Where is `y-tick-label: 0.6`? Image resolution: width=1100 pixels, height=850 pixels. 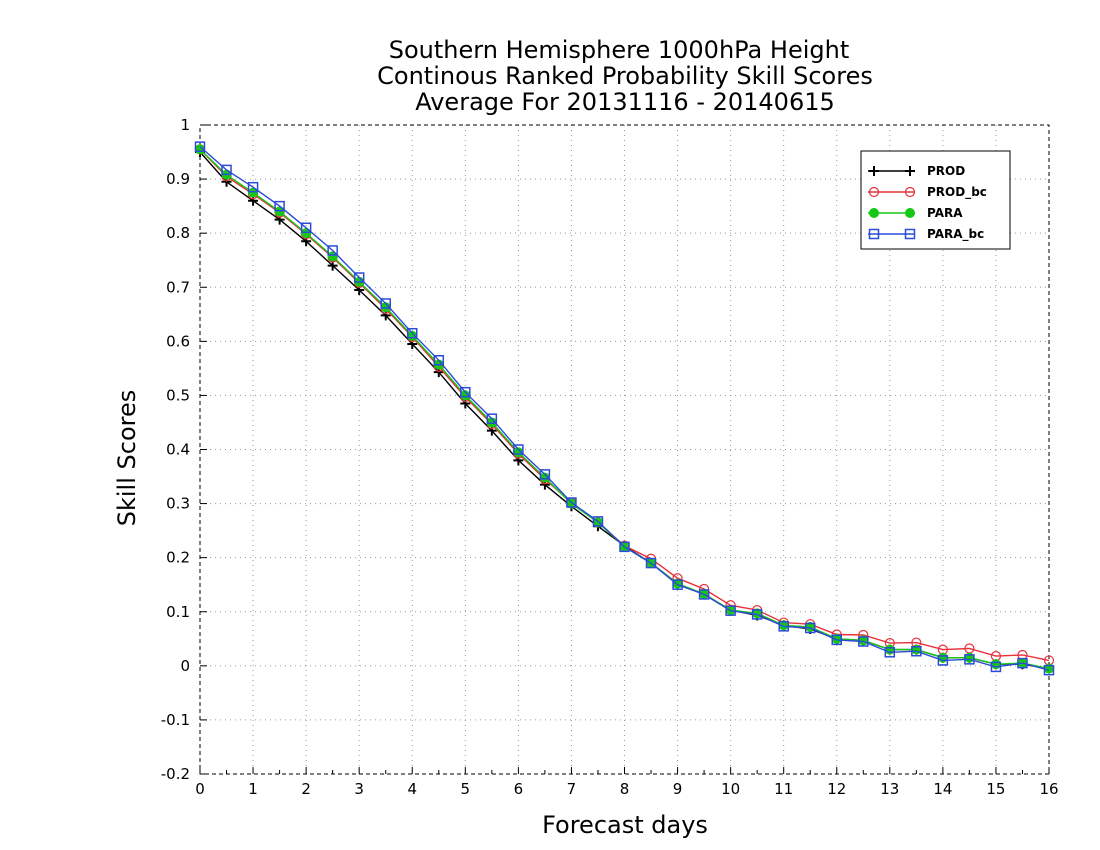
y-tick-label: 0.6 is located at coordinates (178, 341).